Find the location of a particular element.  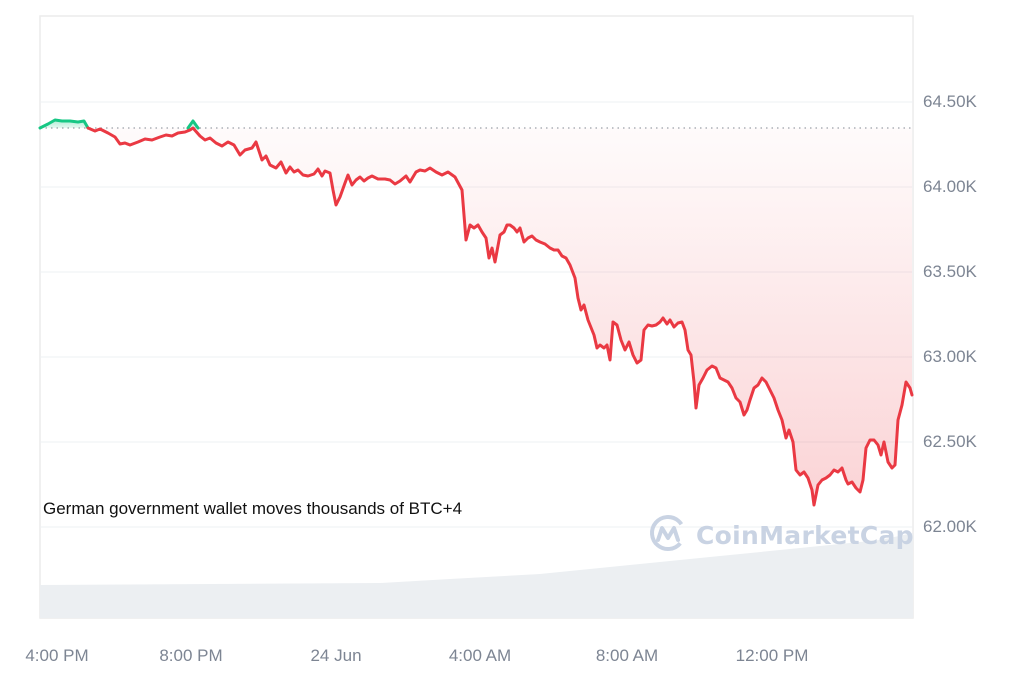

y-axis-label: 62.00K is located at coordinates (950, 526).